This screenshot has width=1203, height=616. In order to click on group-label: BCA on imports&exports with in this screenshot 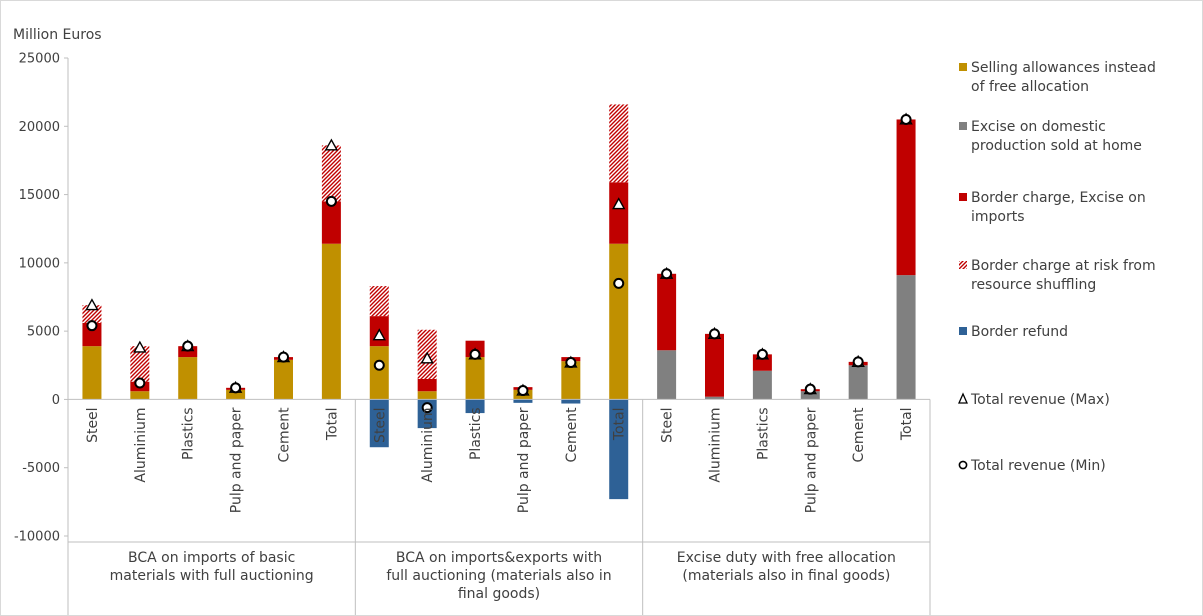, I will do `click(499, 558)`.